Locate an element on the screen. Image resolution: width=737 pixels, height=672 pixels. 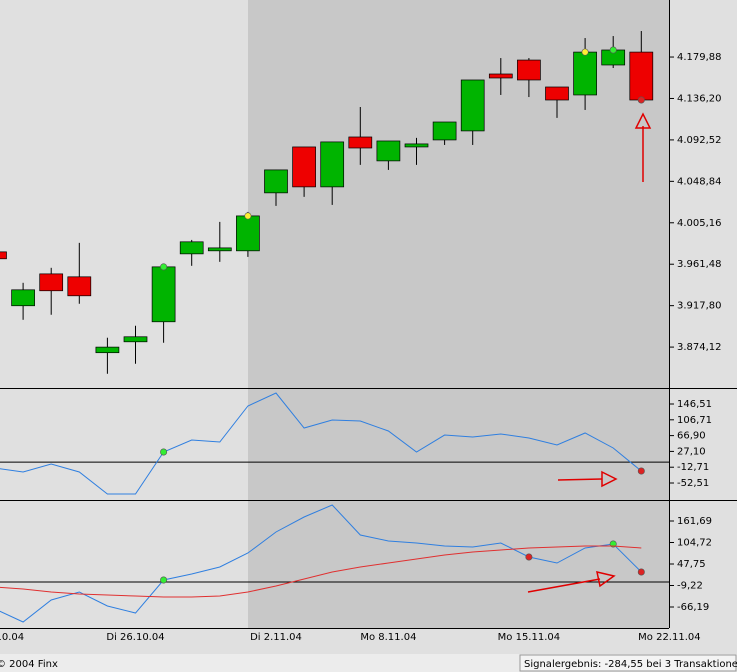
x-tick-label: Di 2.11.04 is located at coordinates (276, 637).